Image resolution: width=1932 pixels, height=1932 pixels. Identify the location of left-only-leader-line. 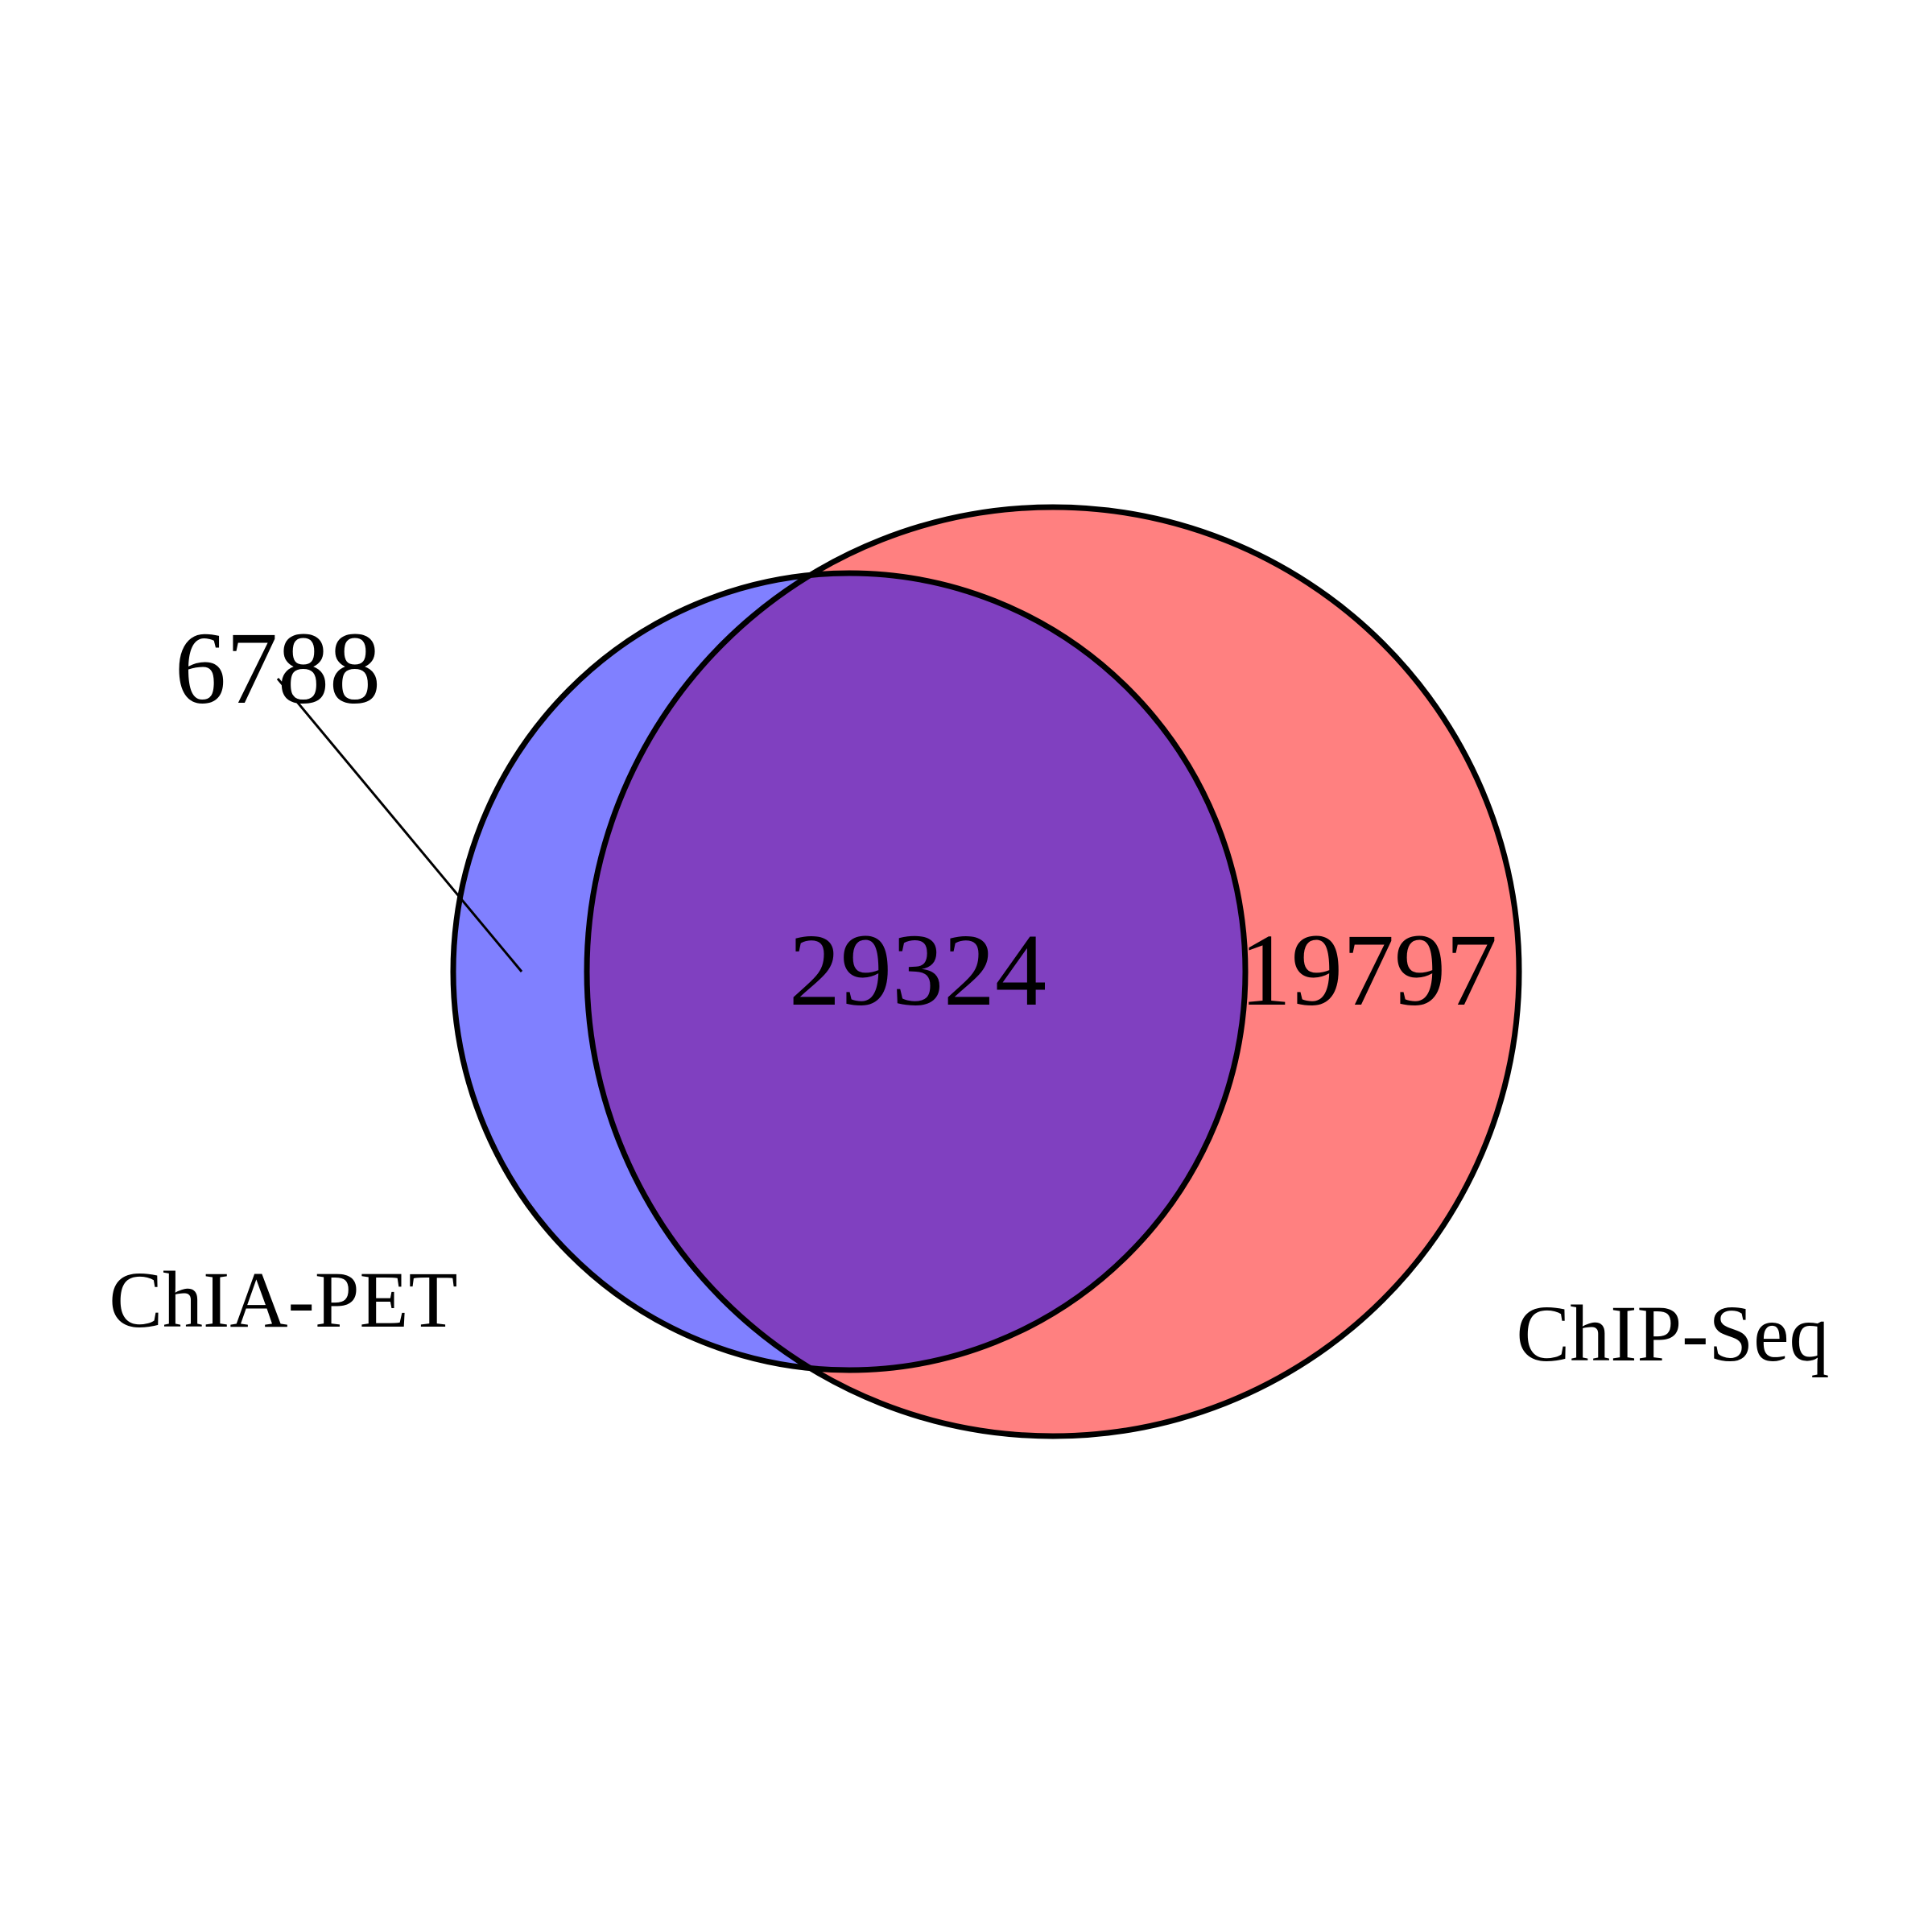
(399, 825).